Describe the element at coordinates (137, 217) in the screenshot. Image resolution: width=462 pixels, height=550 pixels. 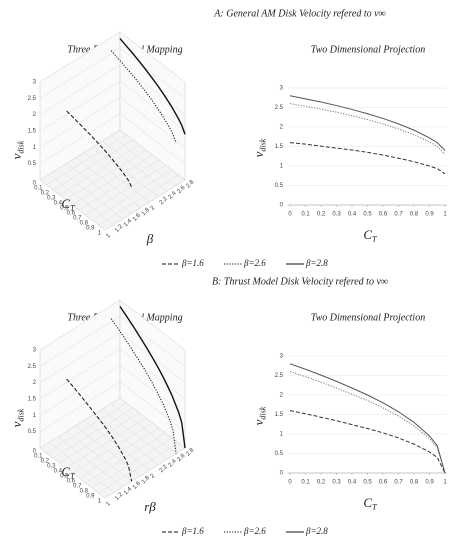
I see `y-tick-label: 1.6` at that location.